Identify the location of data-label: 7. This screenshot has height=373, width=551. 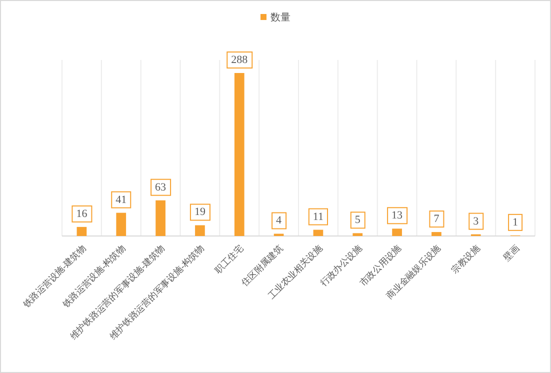
(437, 219).